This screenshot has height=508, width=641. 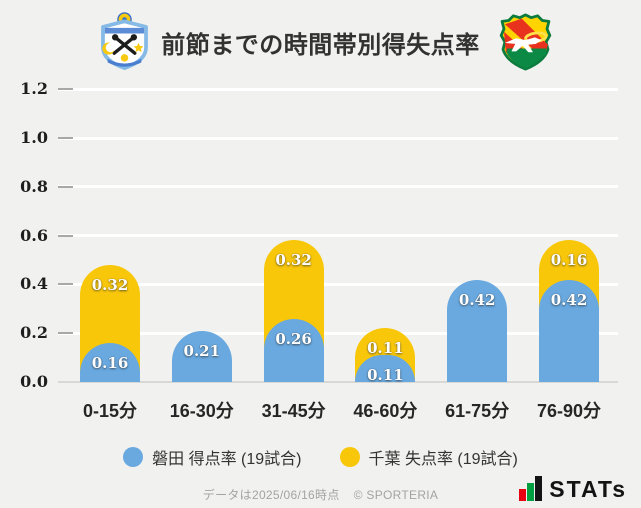 What do you see at coordinates (271, 495) in the screenshot?
I see `data-as-of-text: データは2025/06/16時点` at bounding box center [271, 495].